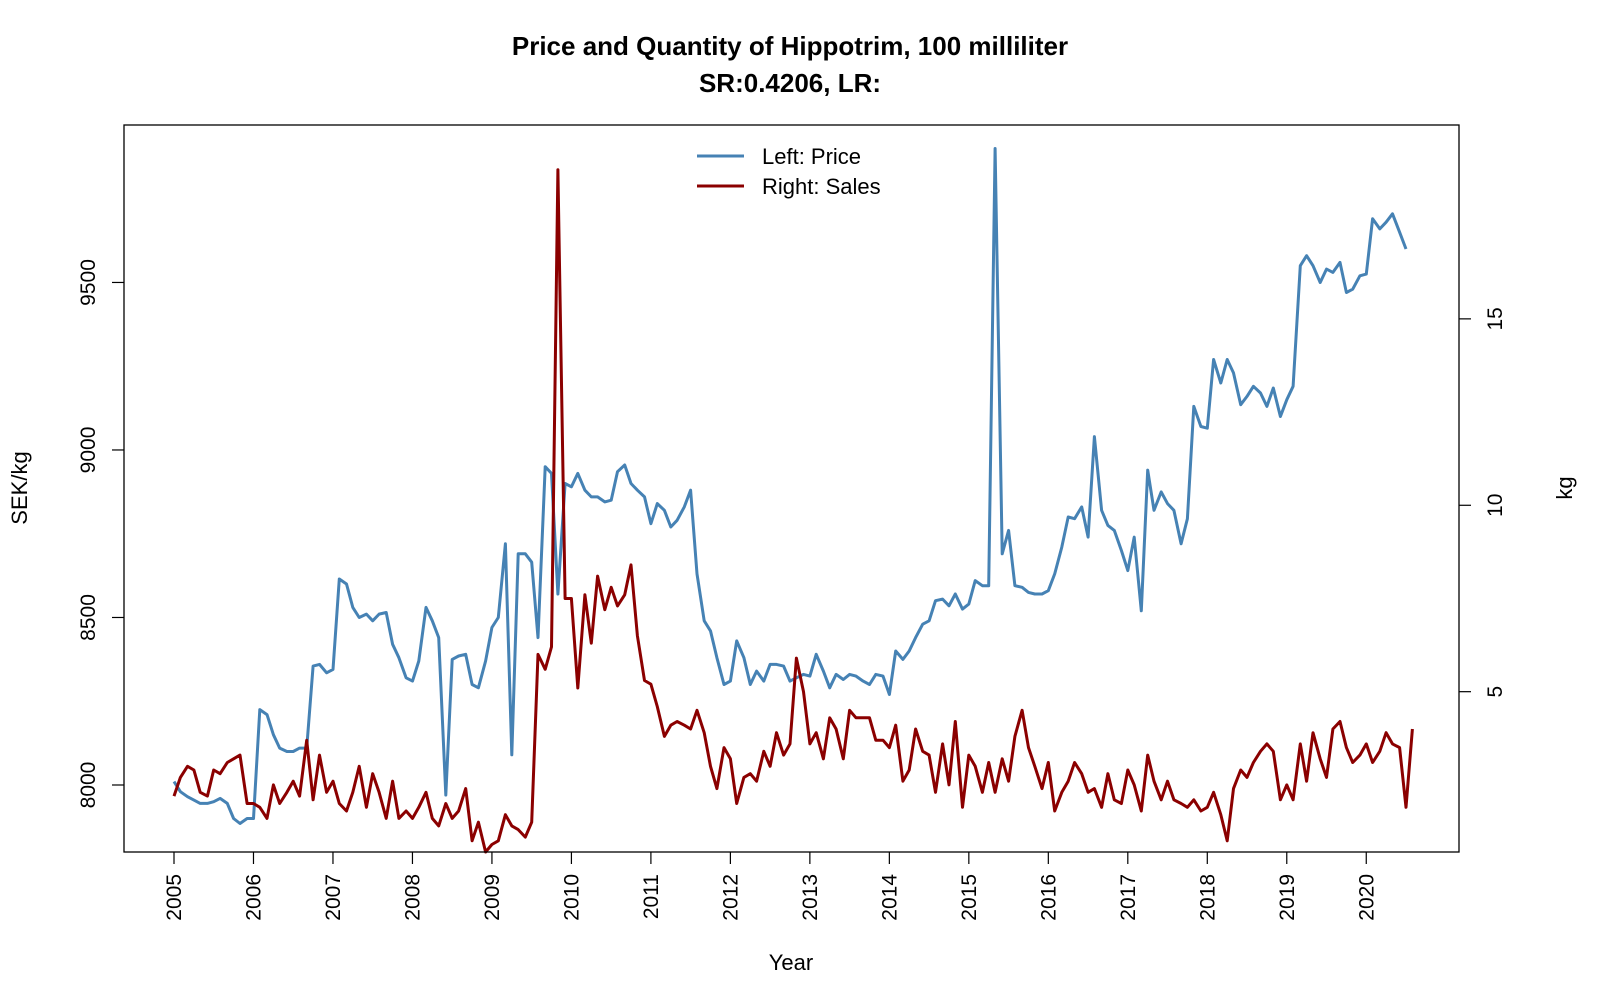 The width and height of the screenshot is (1600, 1000). What do you see at coordinates (889, 897) in the screenshot?
I see `x-tick-label: 2014` at bounding box center [889, 897].